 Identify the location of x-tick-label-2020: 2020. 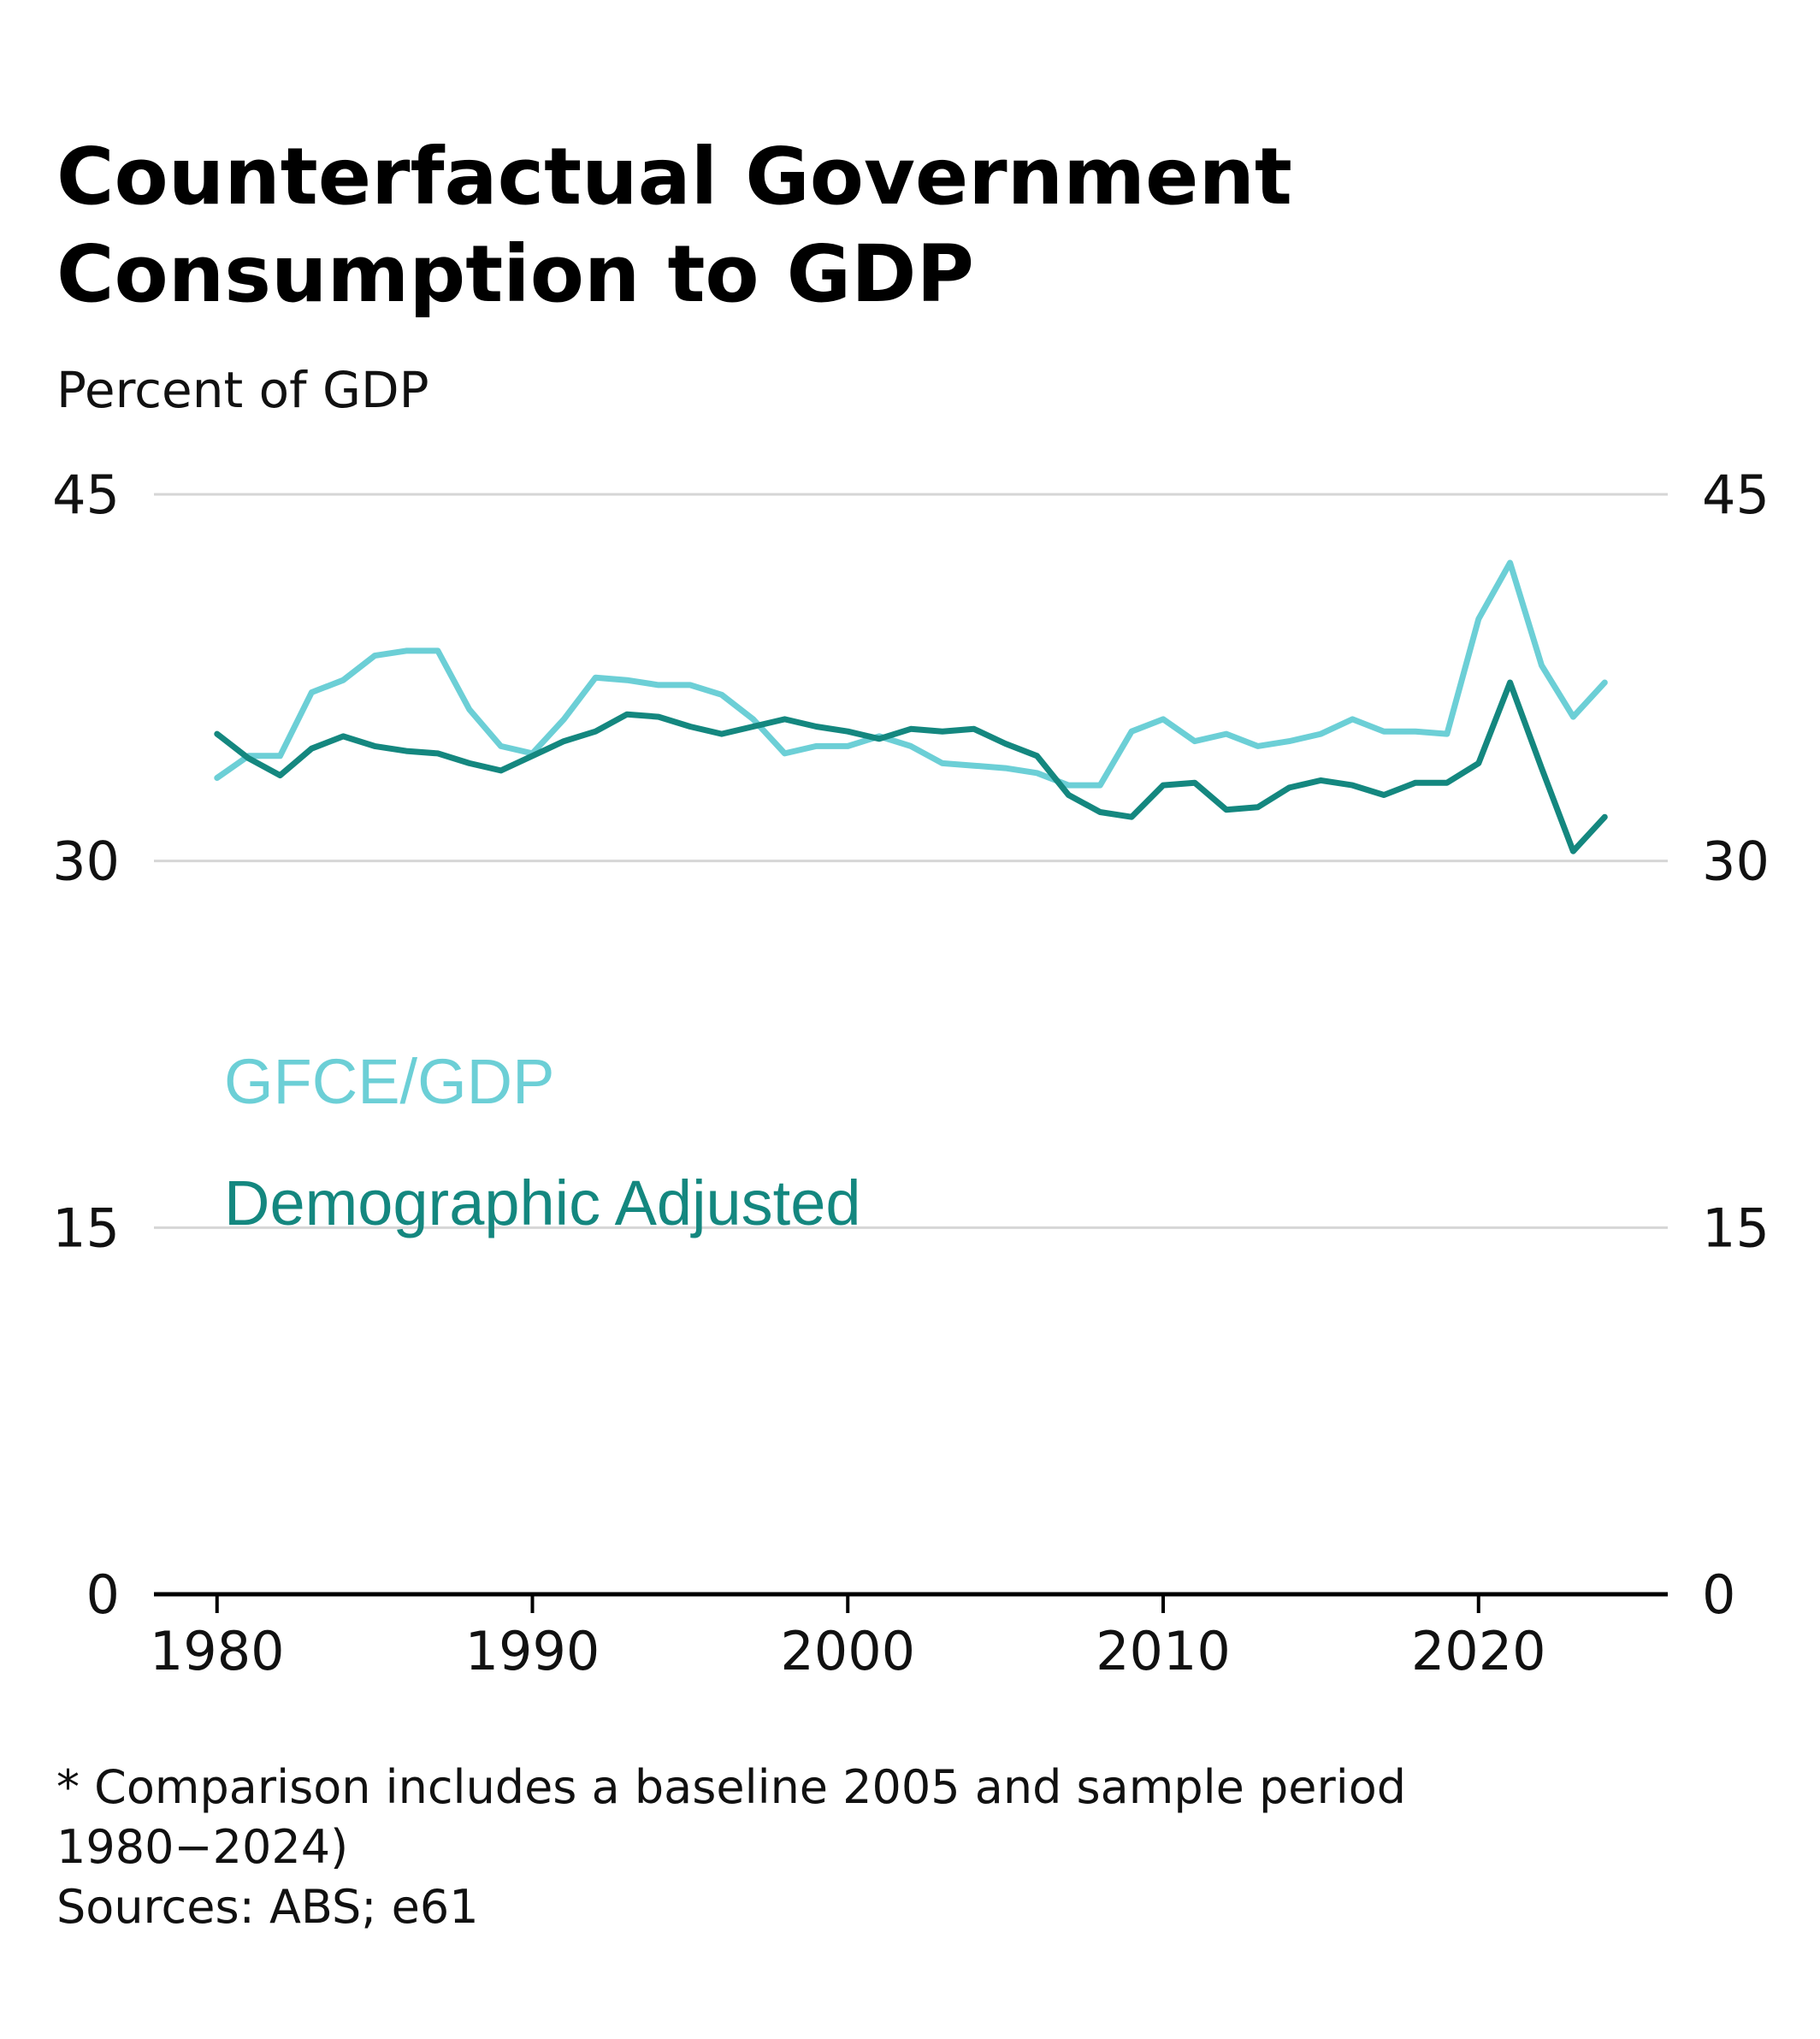
(1479, 1651).